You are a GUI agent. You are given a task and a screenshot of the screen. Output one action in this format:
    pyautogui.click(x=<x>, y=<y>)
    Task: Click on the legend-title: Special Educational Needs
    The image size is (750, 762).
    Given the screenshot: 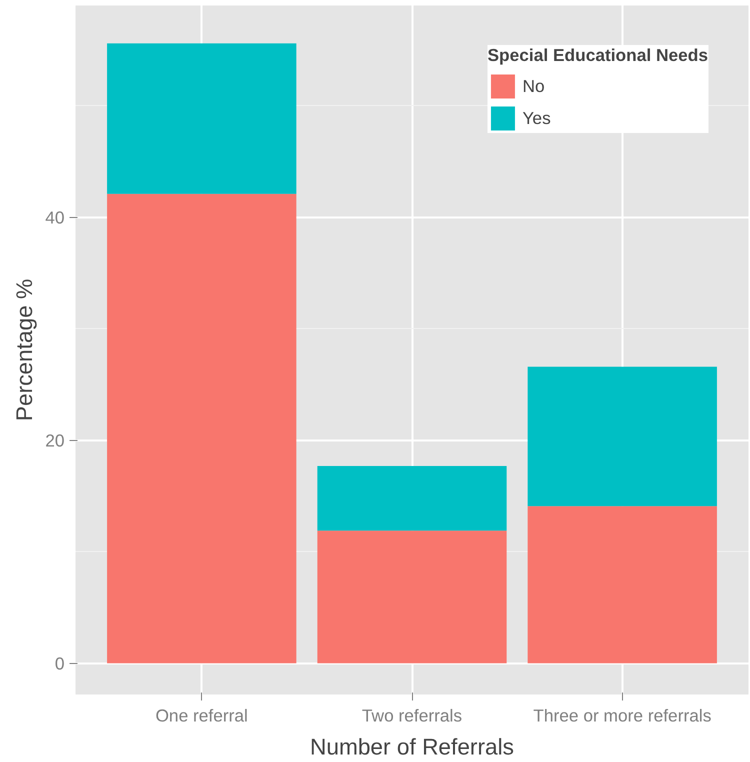 What is the action you would take?
    pyautogui.click(x=597, y=55)
    